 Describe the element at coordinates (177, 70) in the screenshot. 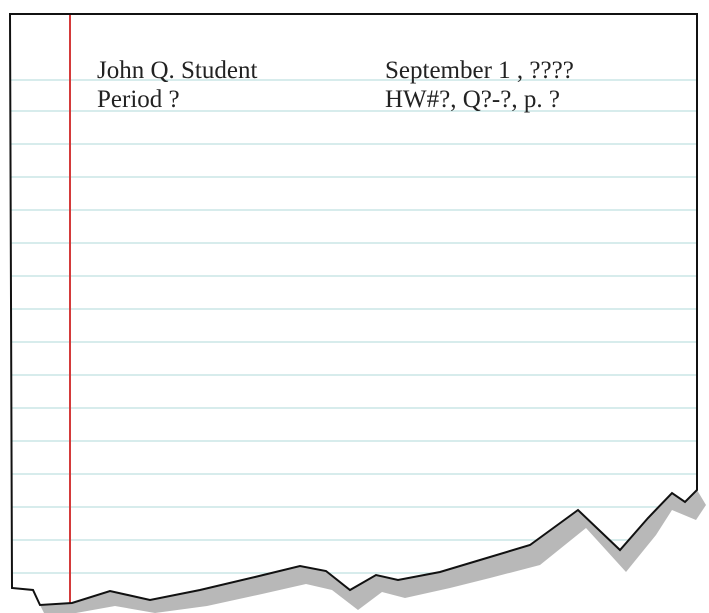

I see `student-name: John Q. Student` at that location.